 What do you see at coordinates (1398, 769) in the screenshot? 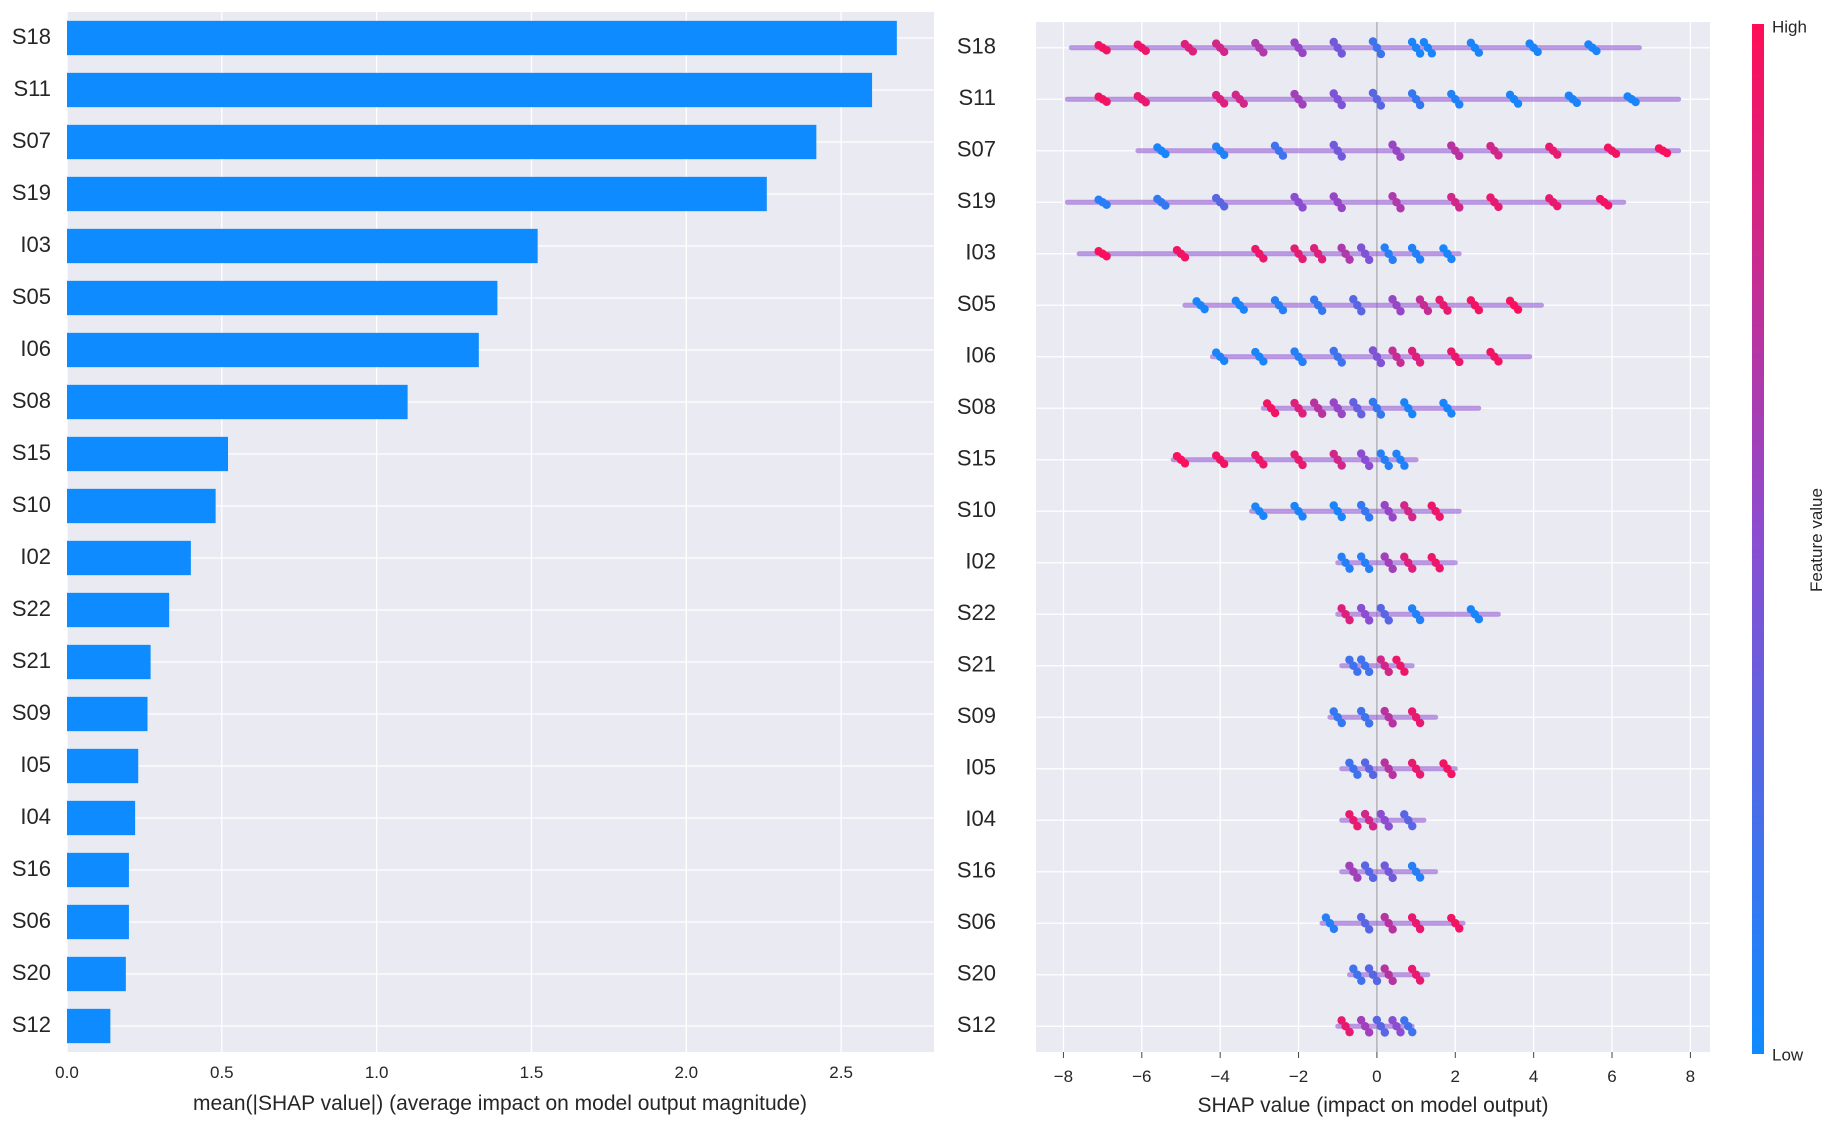
I see `beeswarm-row-I05` at bounding box center [1398, 769].